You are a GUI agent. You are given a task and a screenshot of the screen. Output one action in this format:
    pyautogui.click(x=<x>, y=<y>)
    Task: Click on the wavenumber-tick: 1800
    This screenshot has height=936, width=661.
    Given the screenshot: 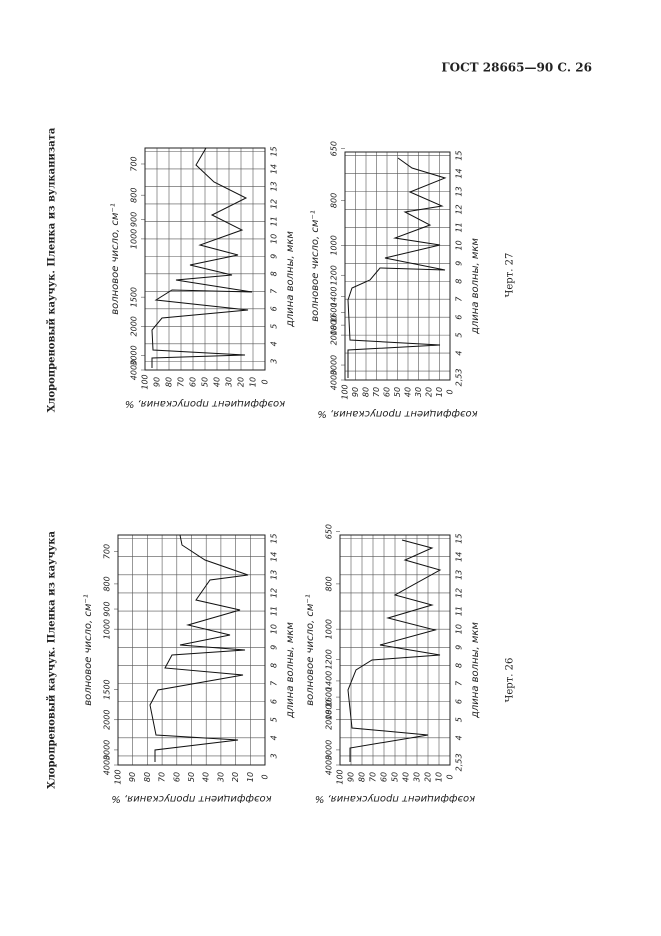 What is the action you would take?
    pyautogui.click(x=329, y=709)
    